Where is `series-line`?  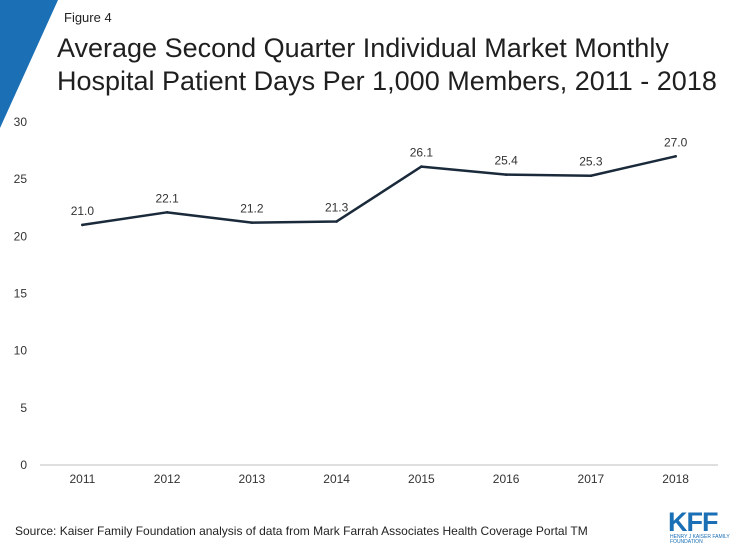 series-line is located at coordinates (379, 191).